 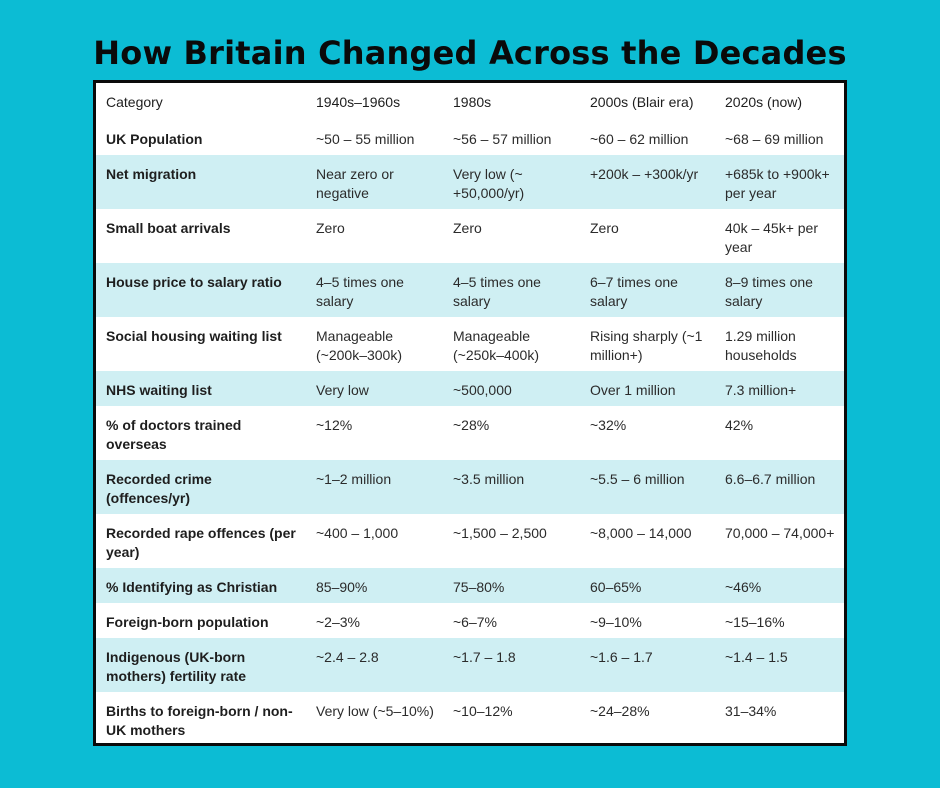 What do you see at coordinates (489, 479) in the screenshot?
I see `table-cell: ~3.5 million` at bounding box center [489, 479].